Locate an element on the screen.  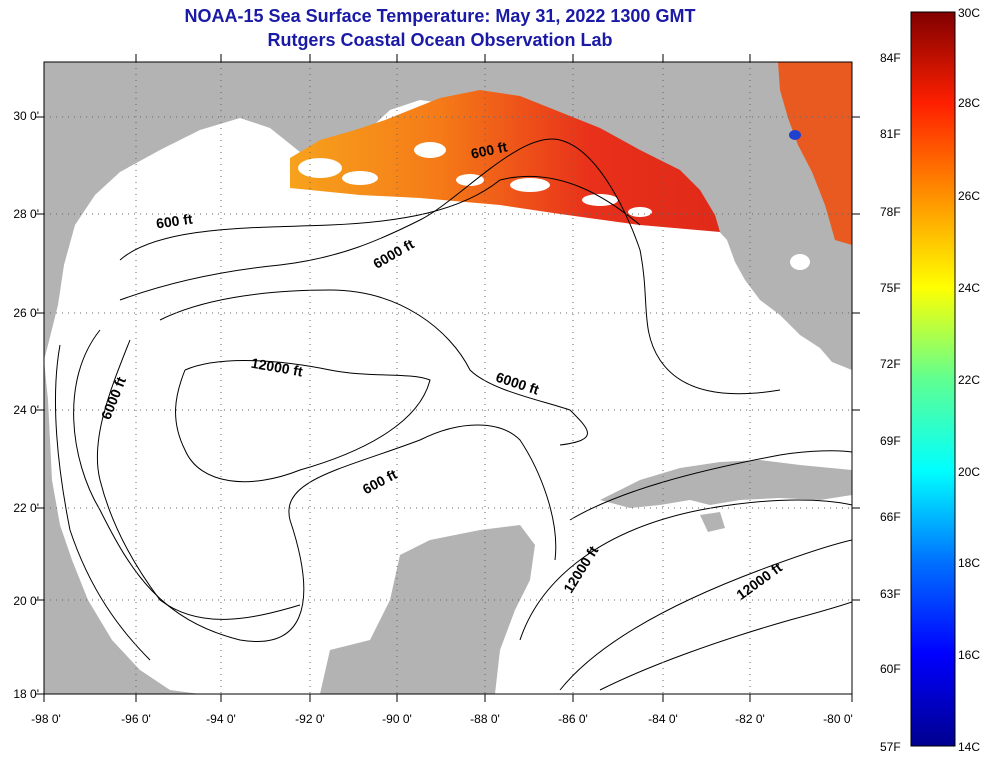
land-cuba is located at coordinates (726, 484).